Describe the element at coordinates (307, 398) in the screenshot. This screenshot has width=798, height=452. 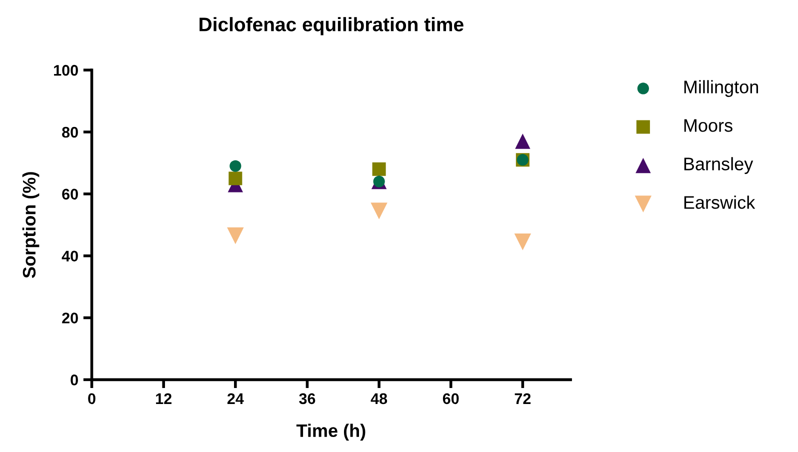
I see `x-tick-label: 36` at that location.